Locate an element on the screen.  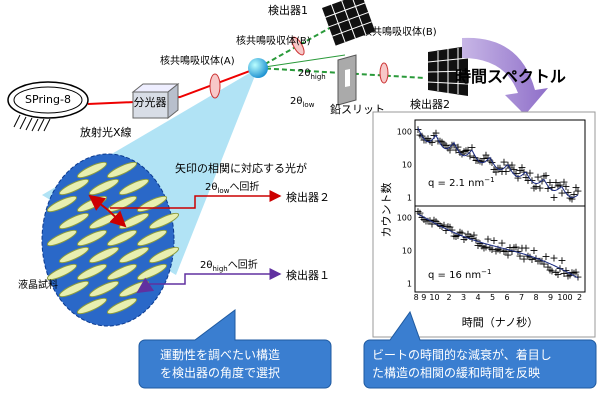
diffraction-high: 2θhighへ回折 is located at coordinates (229, 265).